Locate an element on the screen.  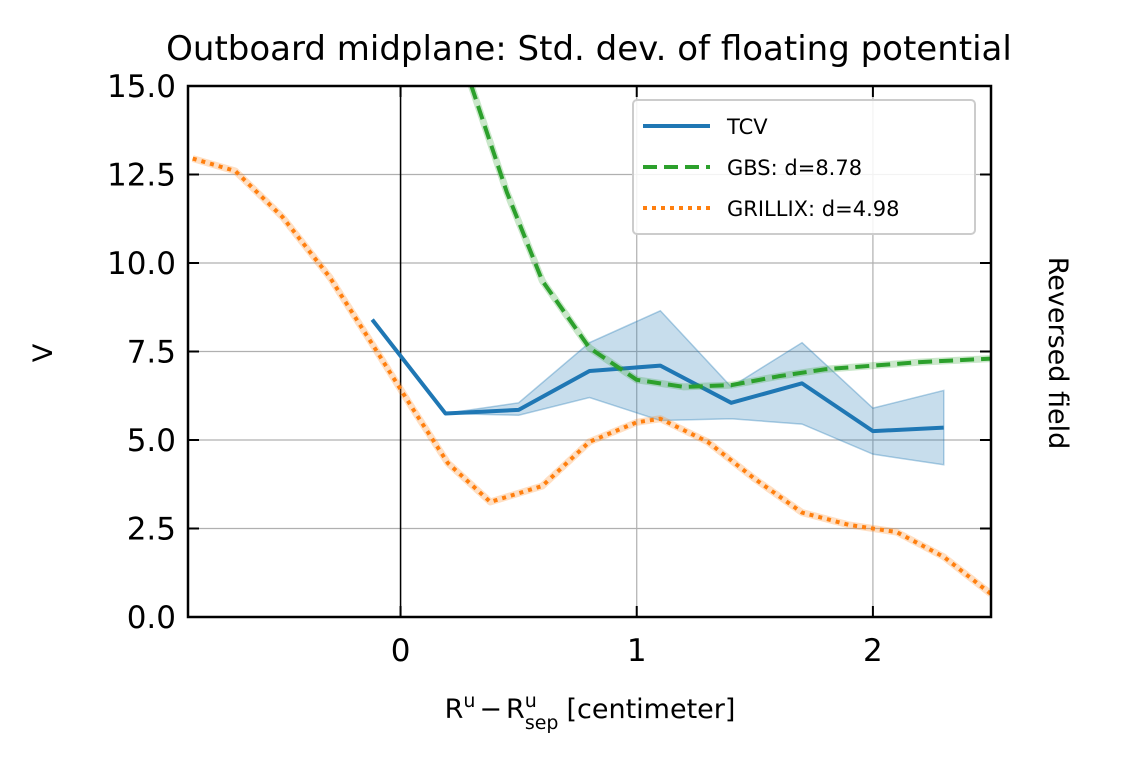
legend: TCV GBS: d=8.78 GRILLIX: d=4.98 is located at coordinates (804, 167).